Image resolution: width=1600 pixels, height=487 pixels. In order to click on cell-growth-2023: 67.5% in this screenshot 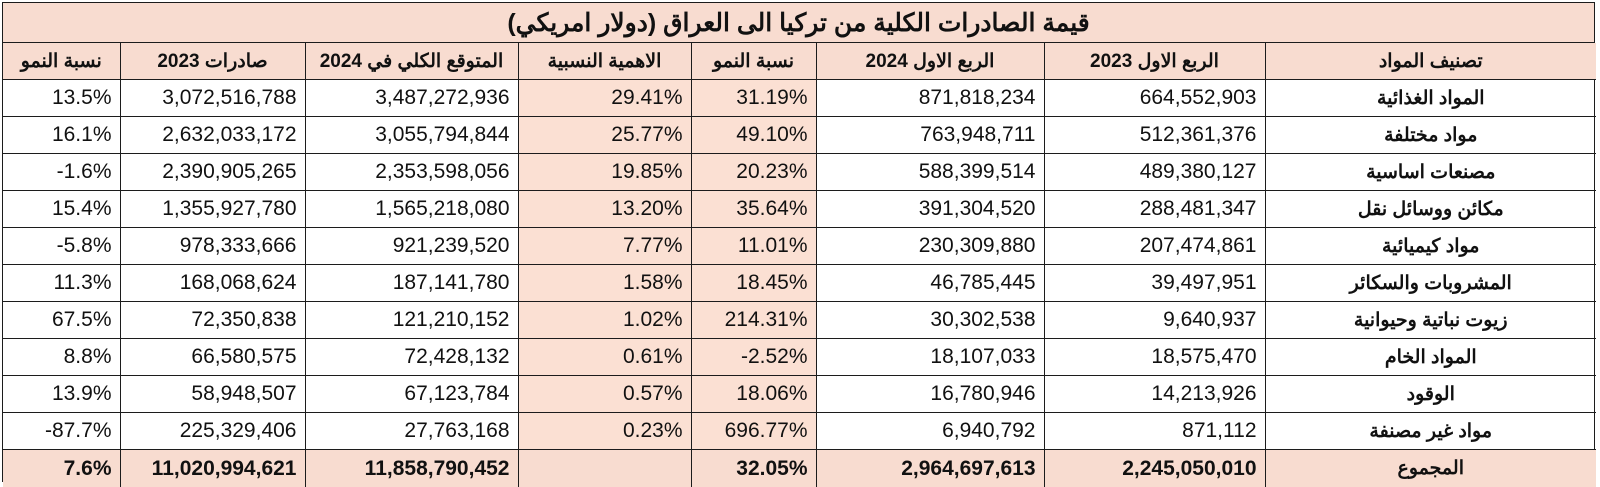, I will do `click(61, 320)`.